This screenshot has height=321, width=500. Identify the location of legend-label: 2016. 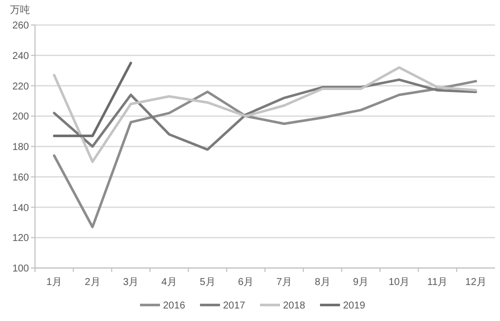
(174, 306).